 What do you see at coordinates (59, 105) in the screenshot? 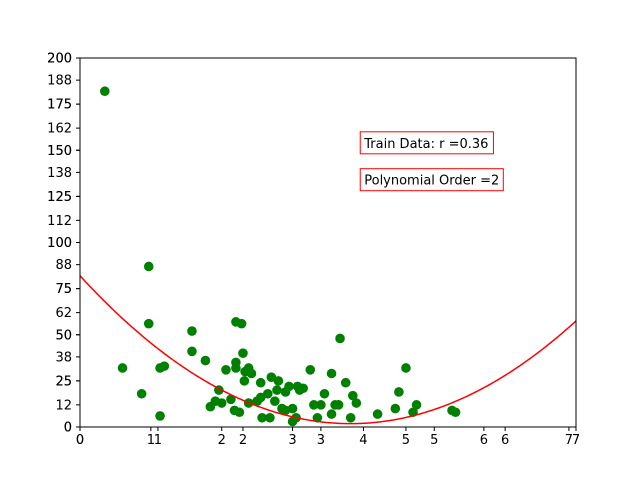
I see `y-tick-label: 175` at bounding box center [59, 105].